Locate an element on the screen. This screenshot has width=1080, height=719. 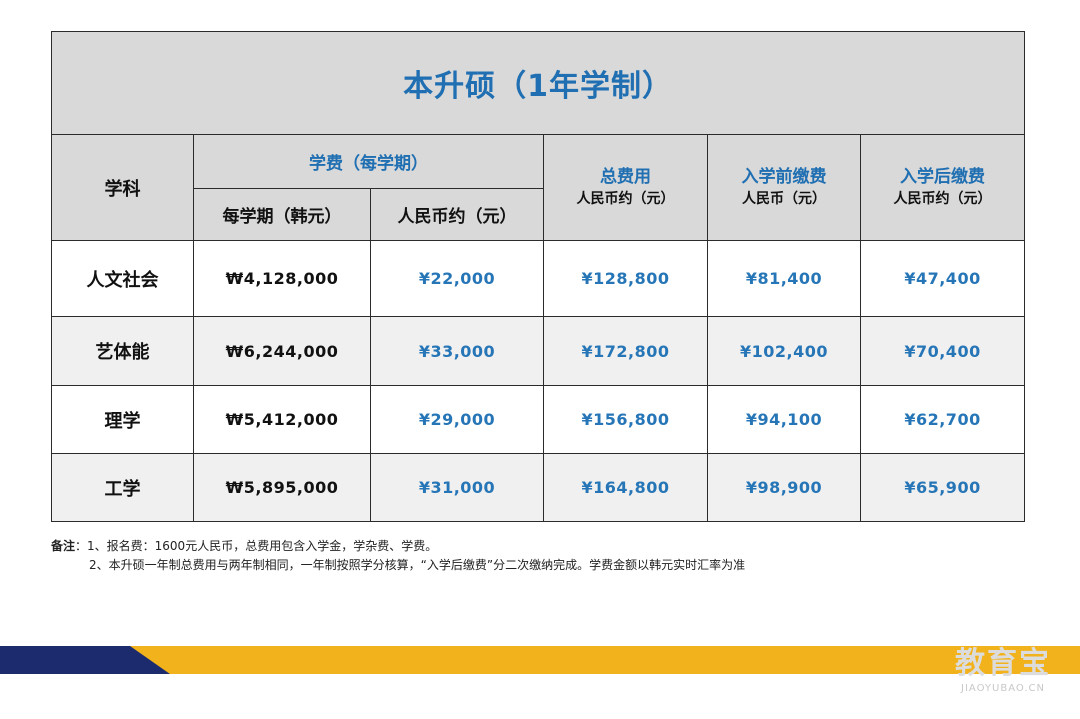
watermark-sub: JIAOYUBAO.CN is located at coordinates (1003, 688).